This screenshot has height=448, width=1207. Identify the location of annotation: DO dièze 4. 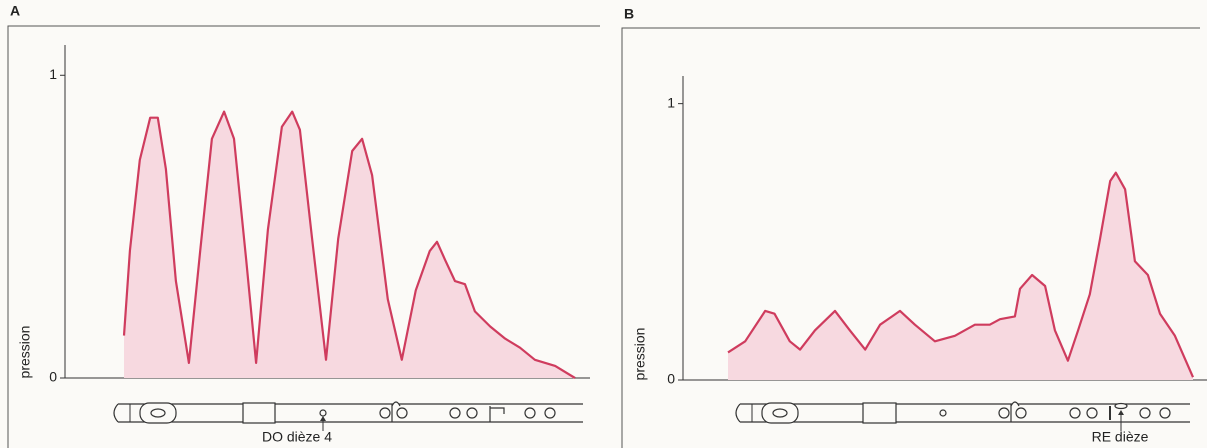
(297, 437).